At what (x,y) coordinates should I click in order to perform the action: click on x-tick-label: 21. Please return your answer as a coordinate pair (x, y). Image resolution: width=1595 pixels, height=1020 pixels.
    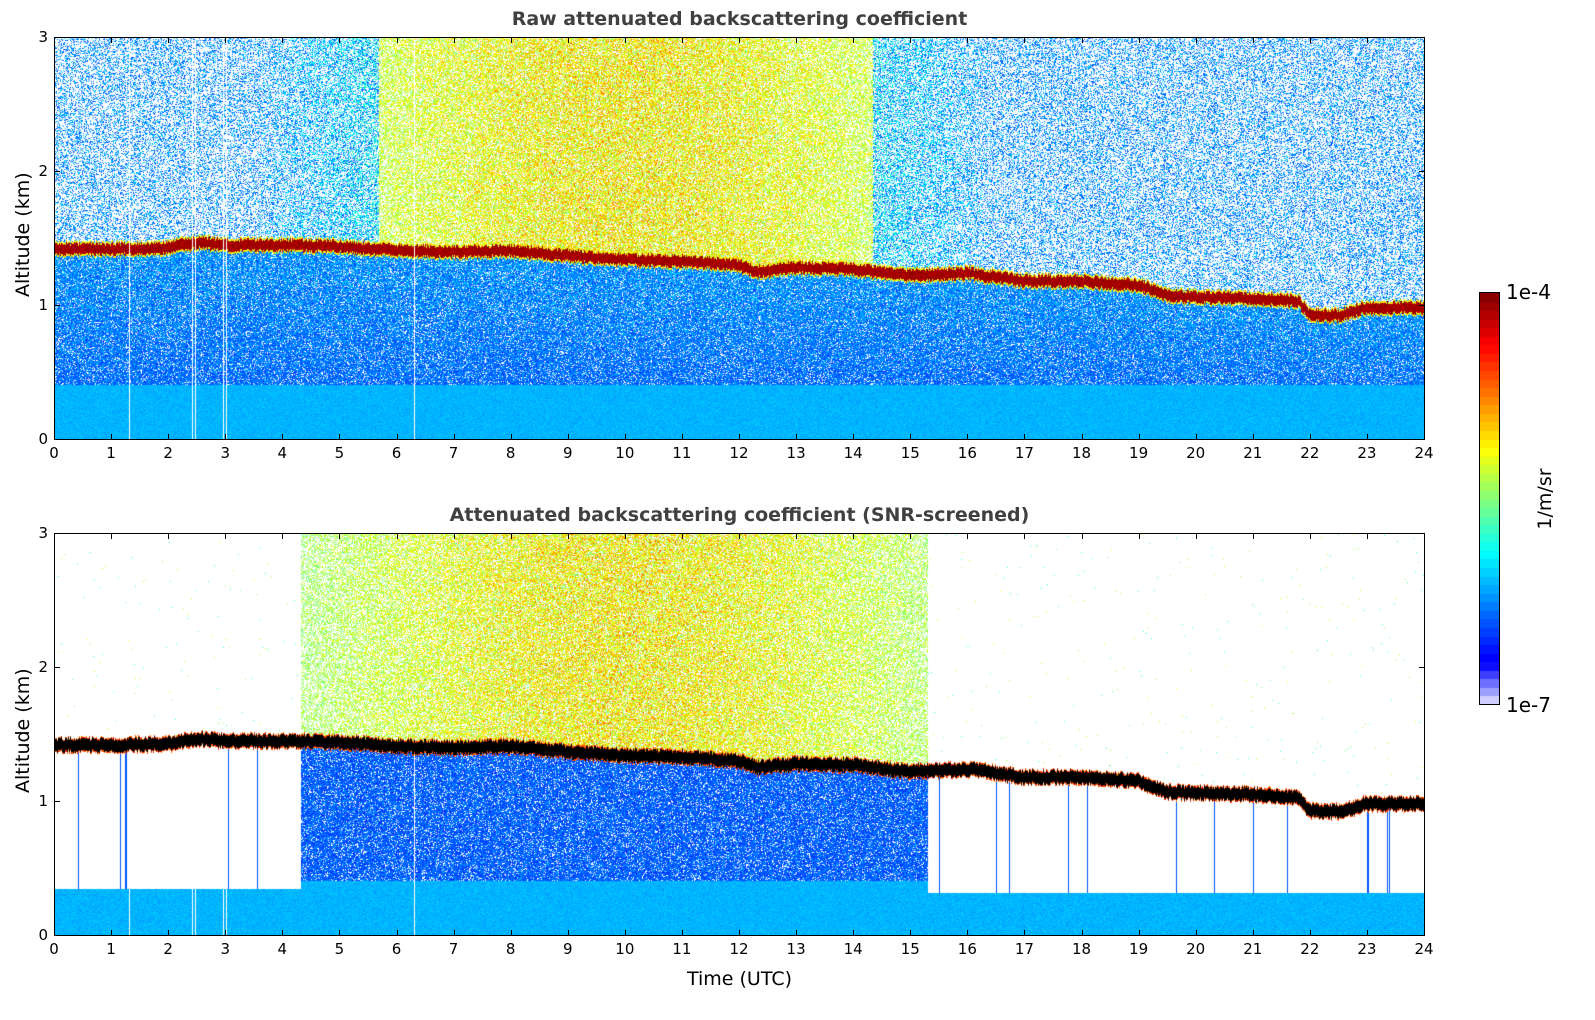
    Looking at the image, I should click on (1253, 949).